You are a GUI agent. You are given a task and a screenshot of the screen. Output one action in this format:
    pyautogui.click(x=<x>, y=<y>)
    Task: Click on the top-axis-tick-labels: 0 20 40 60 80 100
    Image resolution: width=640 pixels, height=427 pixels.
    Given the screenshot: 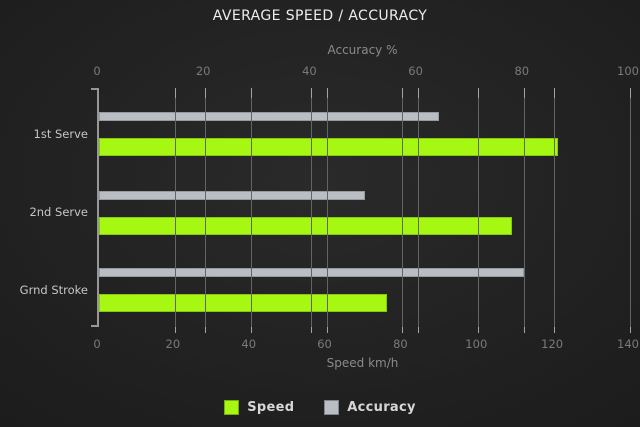 What is the action you would take?
    pyautogui.click(x=366, y=71)
    